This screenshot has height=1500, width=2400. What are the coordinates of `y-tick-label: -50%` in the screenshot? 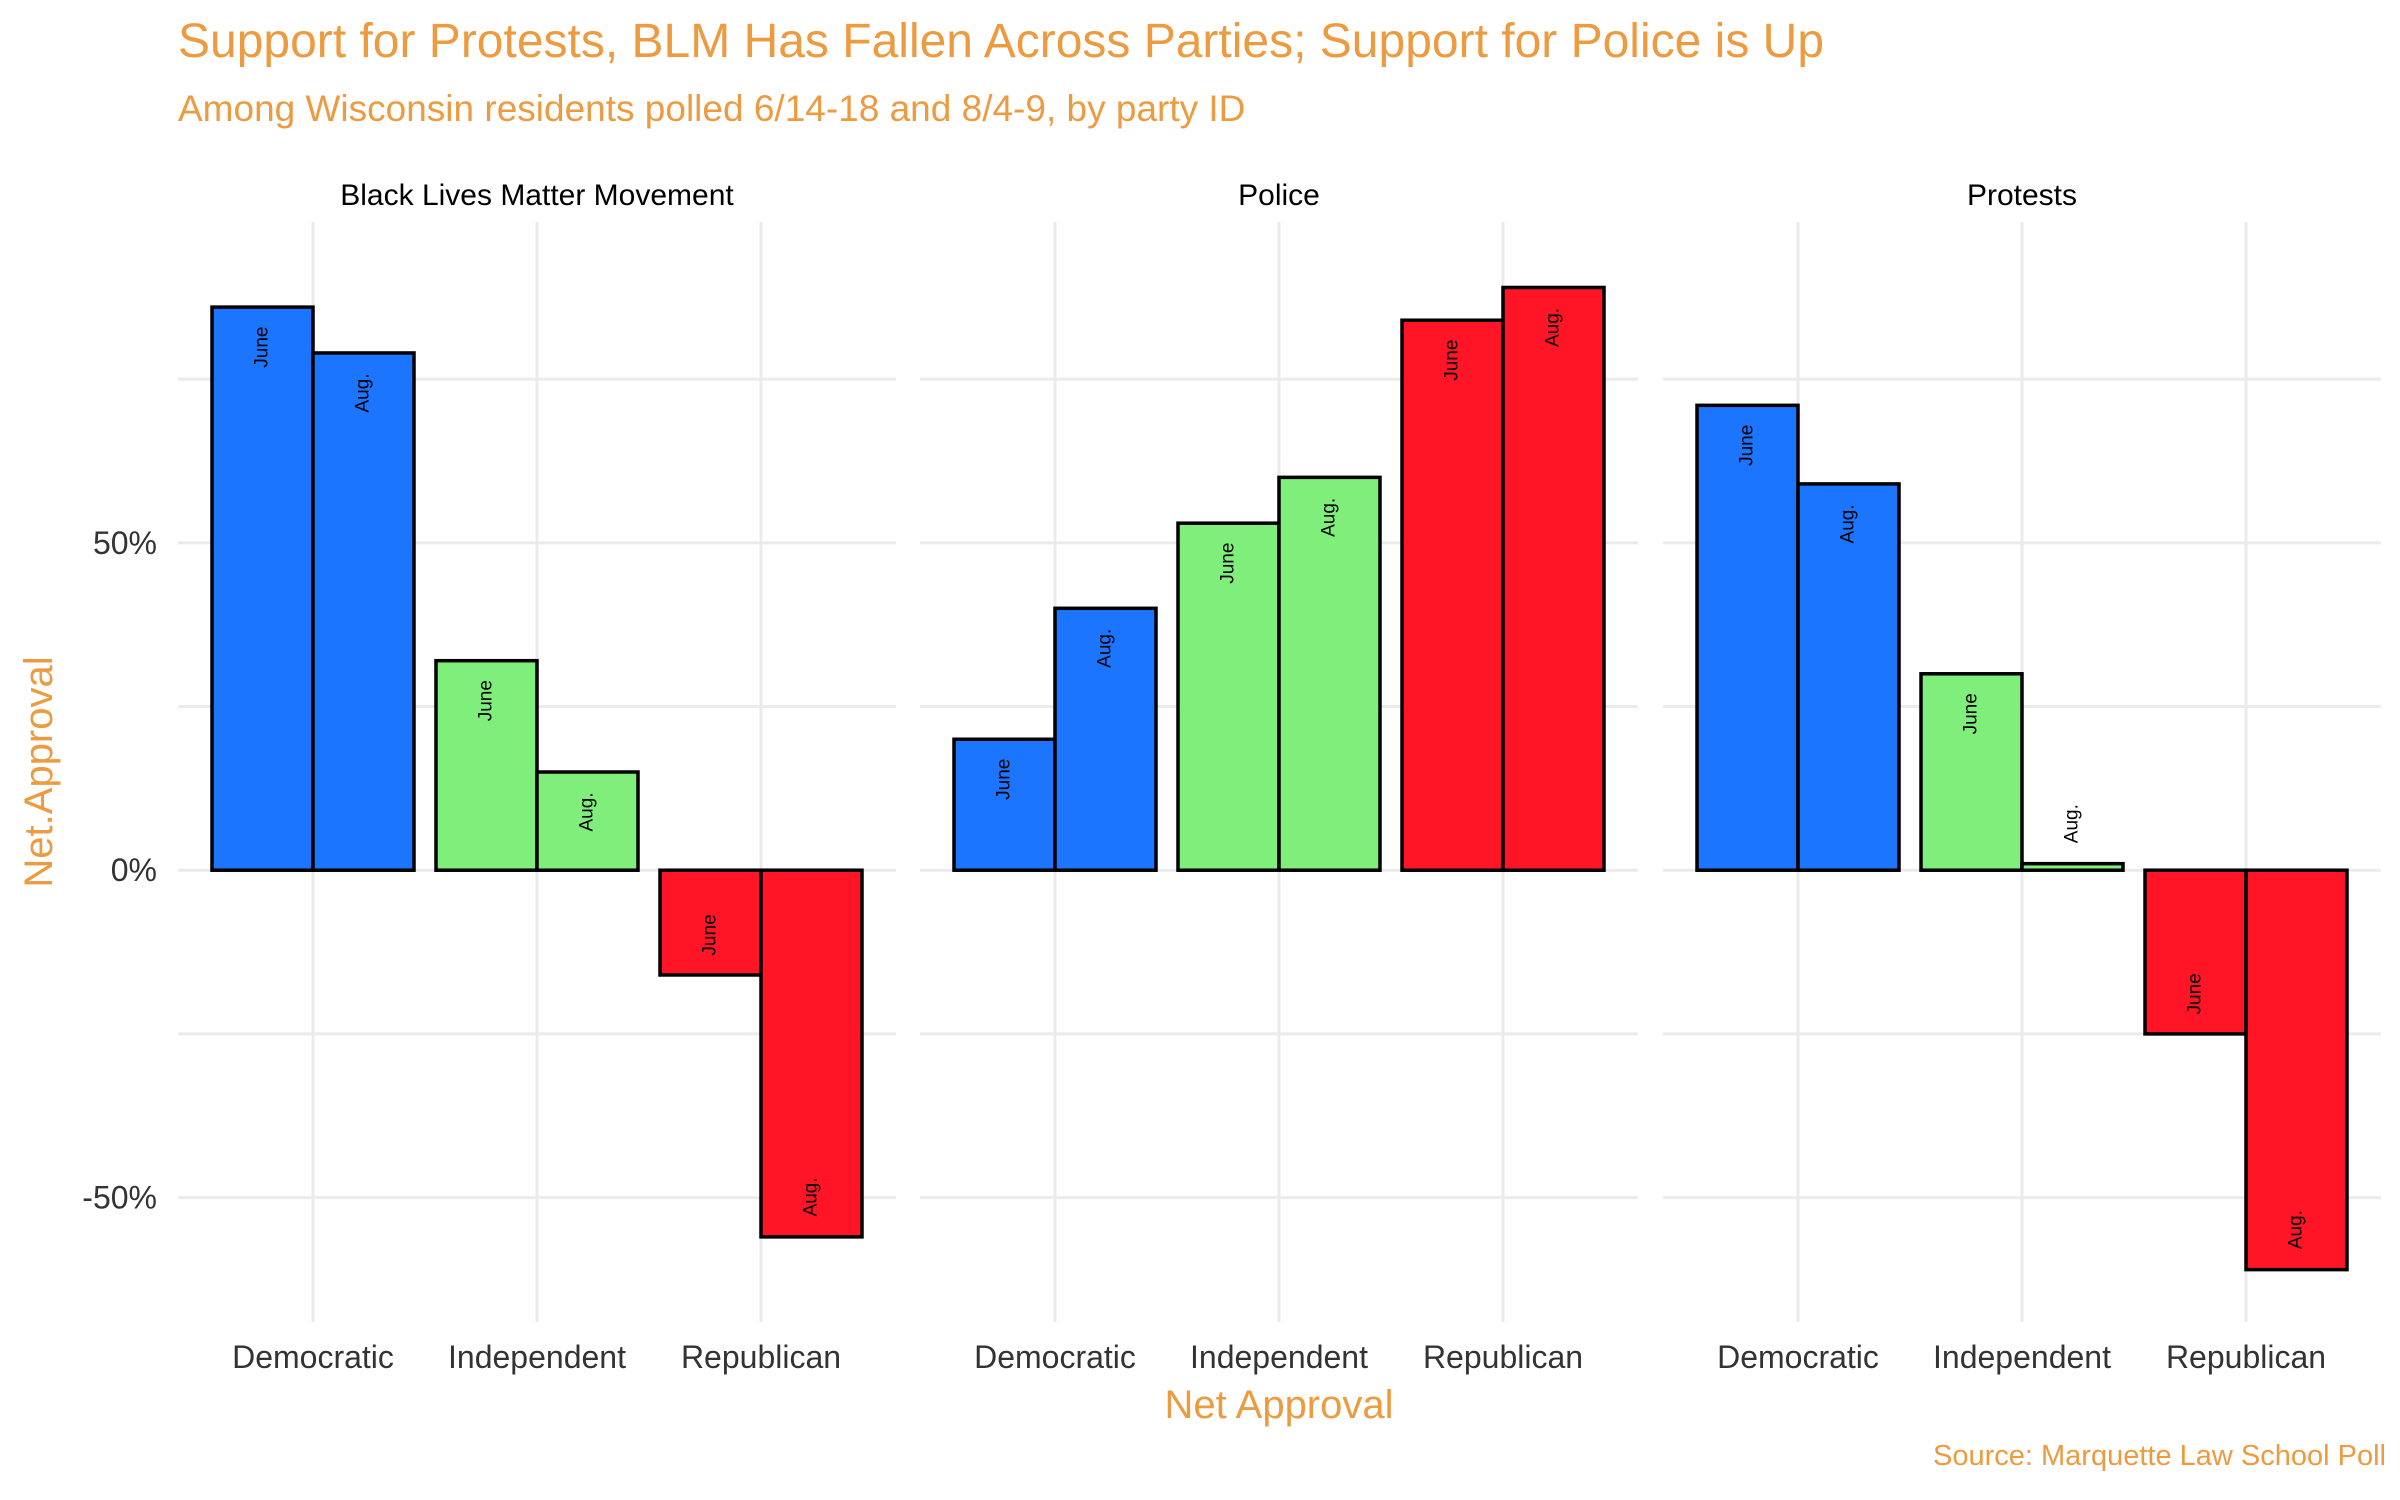 It's located at (119, 1198).